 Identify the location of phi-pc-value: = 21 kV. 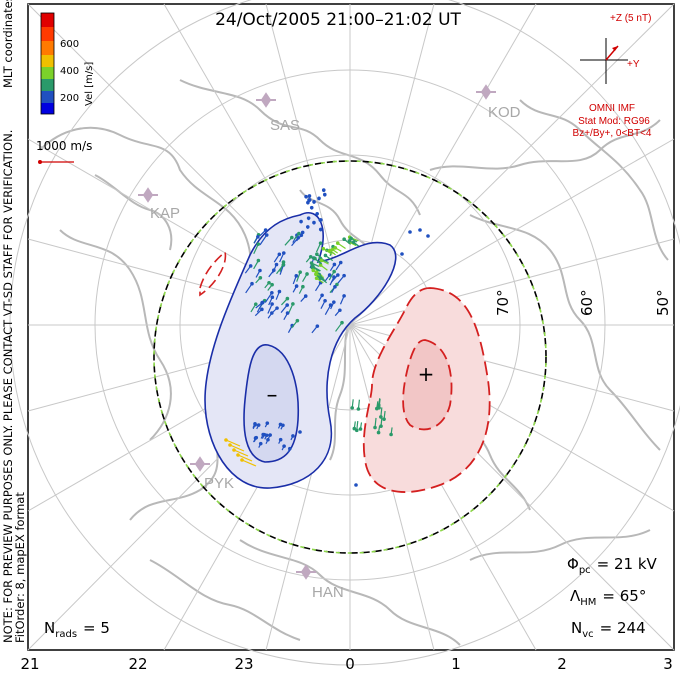
(627, 564).